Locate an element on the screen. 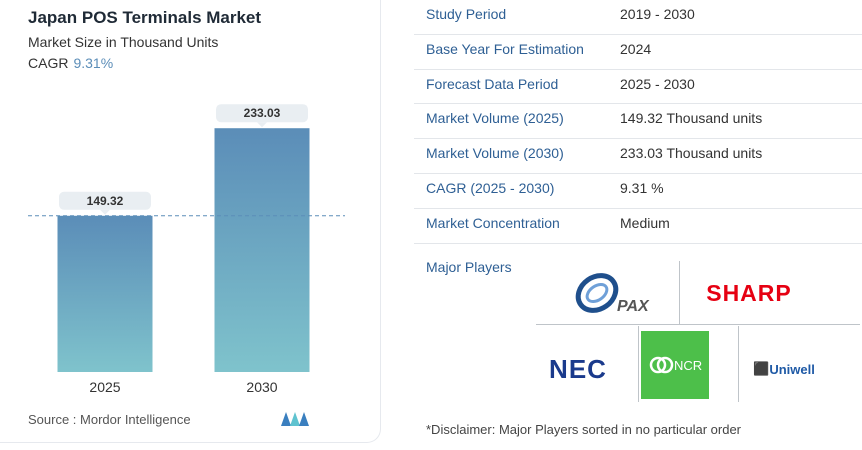  table-row: CAGR (2025 - 2030) 9.31 % is located at coordinates (638, 191).